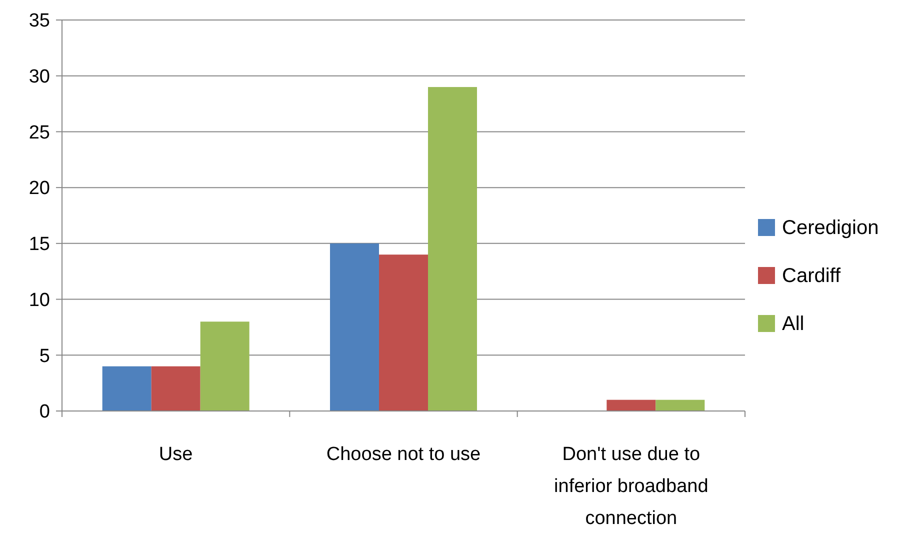  What do you see at coordinates (175, 454) in the screenshot?
I see `x-tick-label: Use` at bounding box center [175, 454].